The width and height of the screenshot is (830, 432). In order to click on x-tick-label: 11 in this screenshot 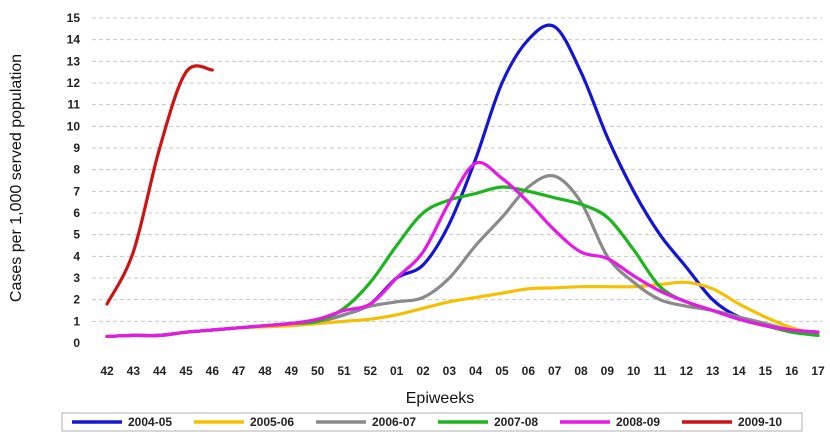, I will do `click(660, 371)`.